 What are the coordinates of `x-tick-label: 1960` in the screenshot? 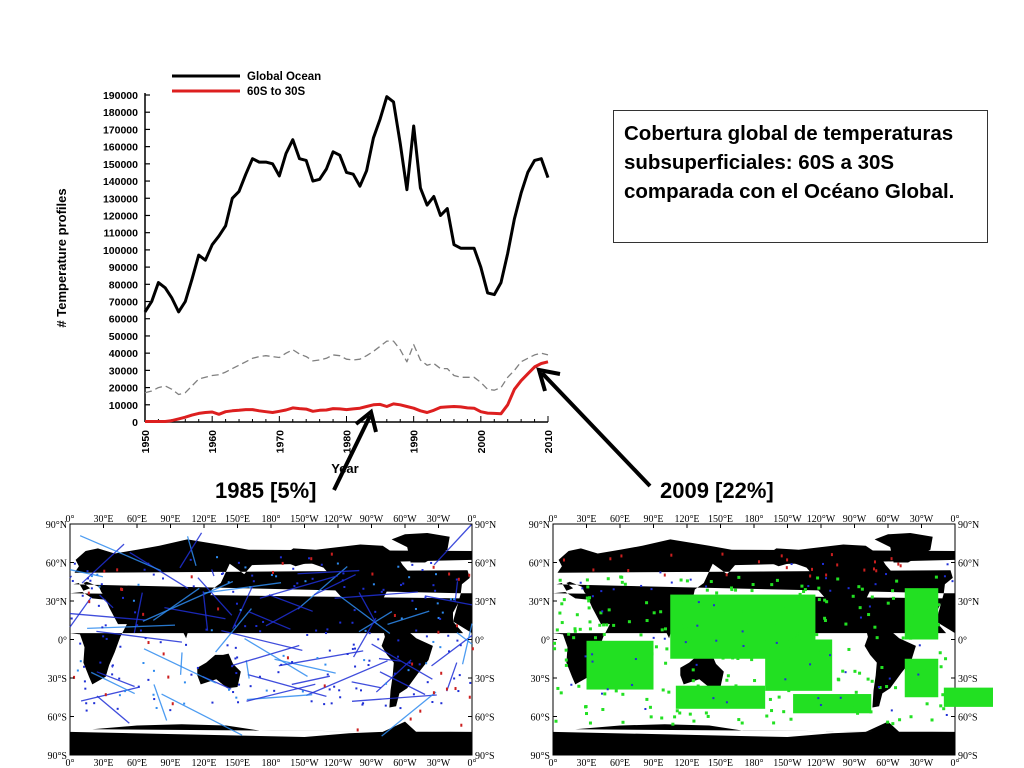 It's located at (213, 442).